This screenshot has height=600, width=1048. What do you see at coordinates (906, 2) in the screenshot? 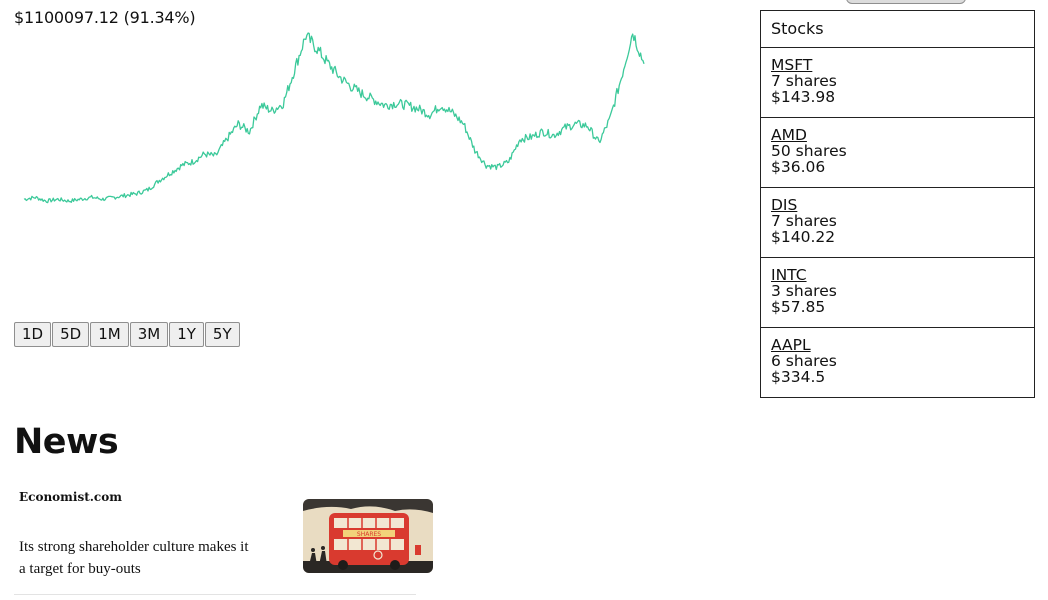
I see `top-scroll-pill` at bounding box center [906, 2].